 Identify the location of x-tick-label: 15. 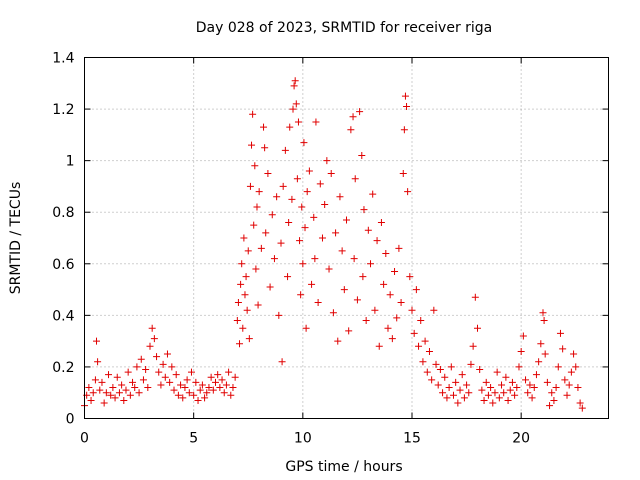
(412, 439).